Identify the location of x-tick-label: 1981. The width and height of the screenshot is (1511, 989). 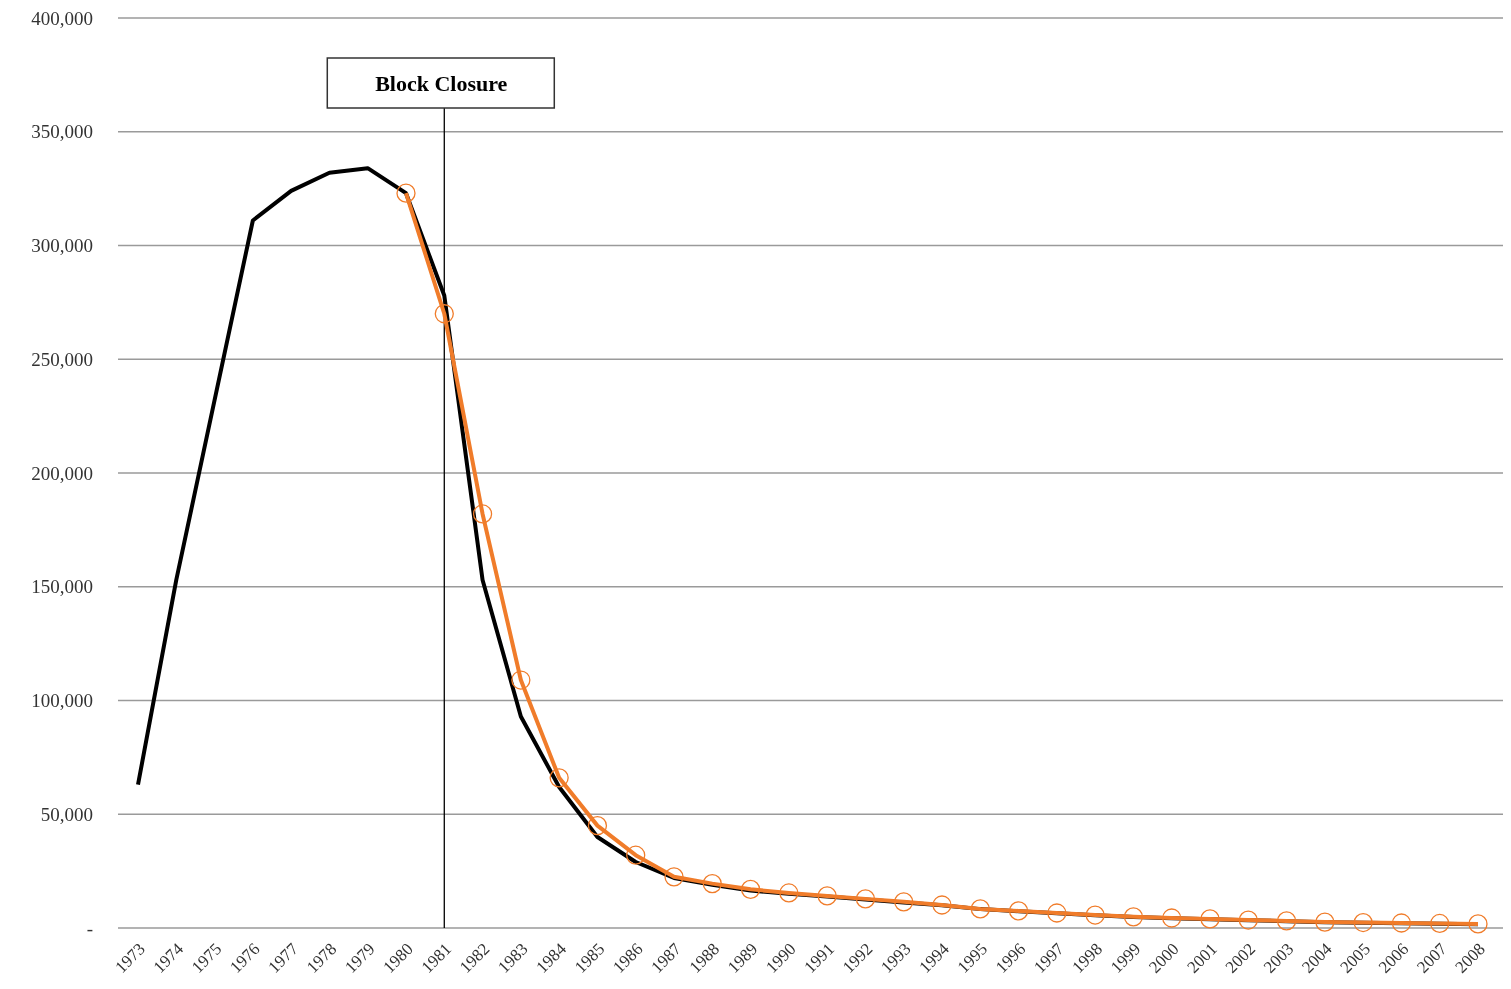
(436, 958).